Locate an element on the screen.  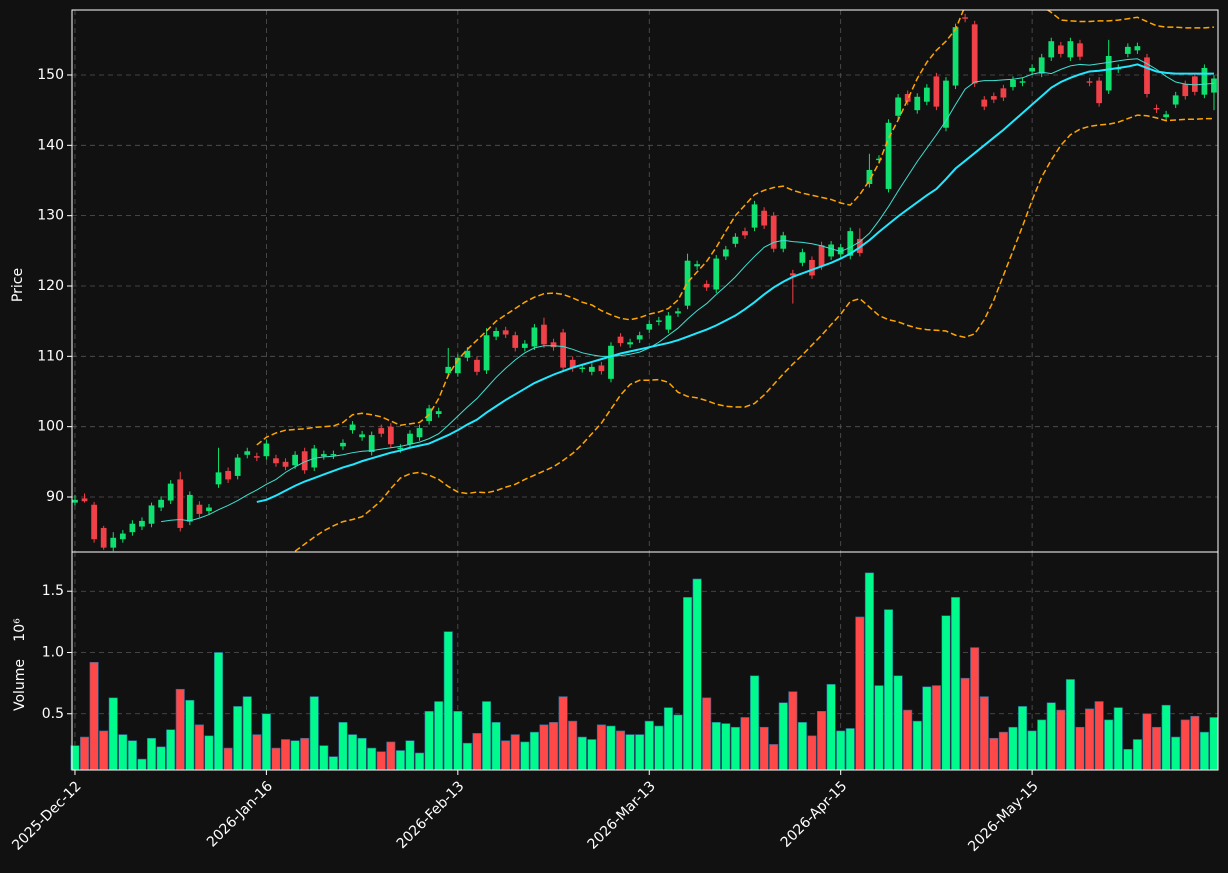
y-tick-label: 140 is located at coordinates (50, 145).